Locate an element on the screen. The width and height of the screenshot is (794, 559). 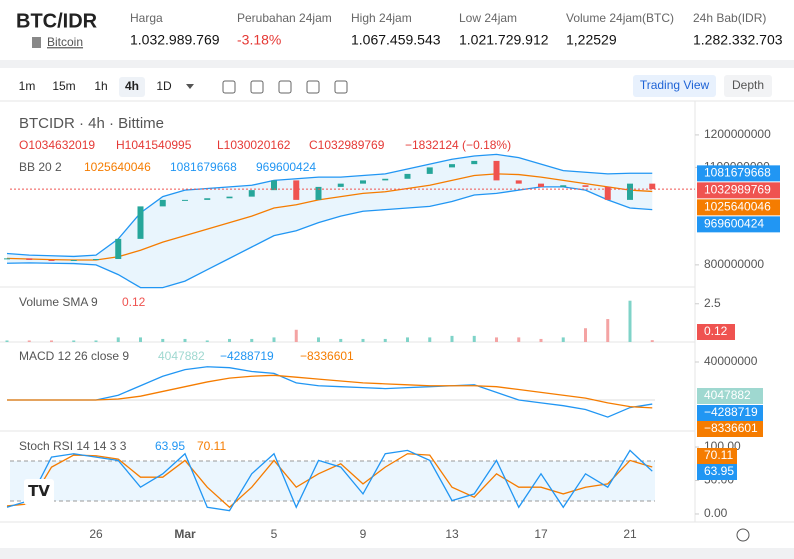
stat-value: -3.18% is located at coordinates (259, 40).